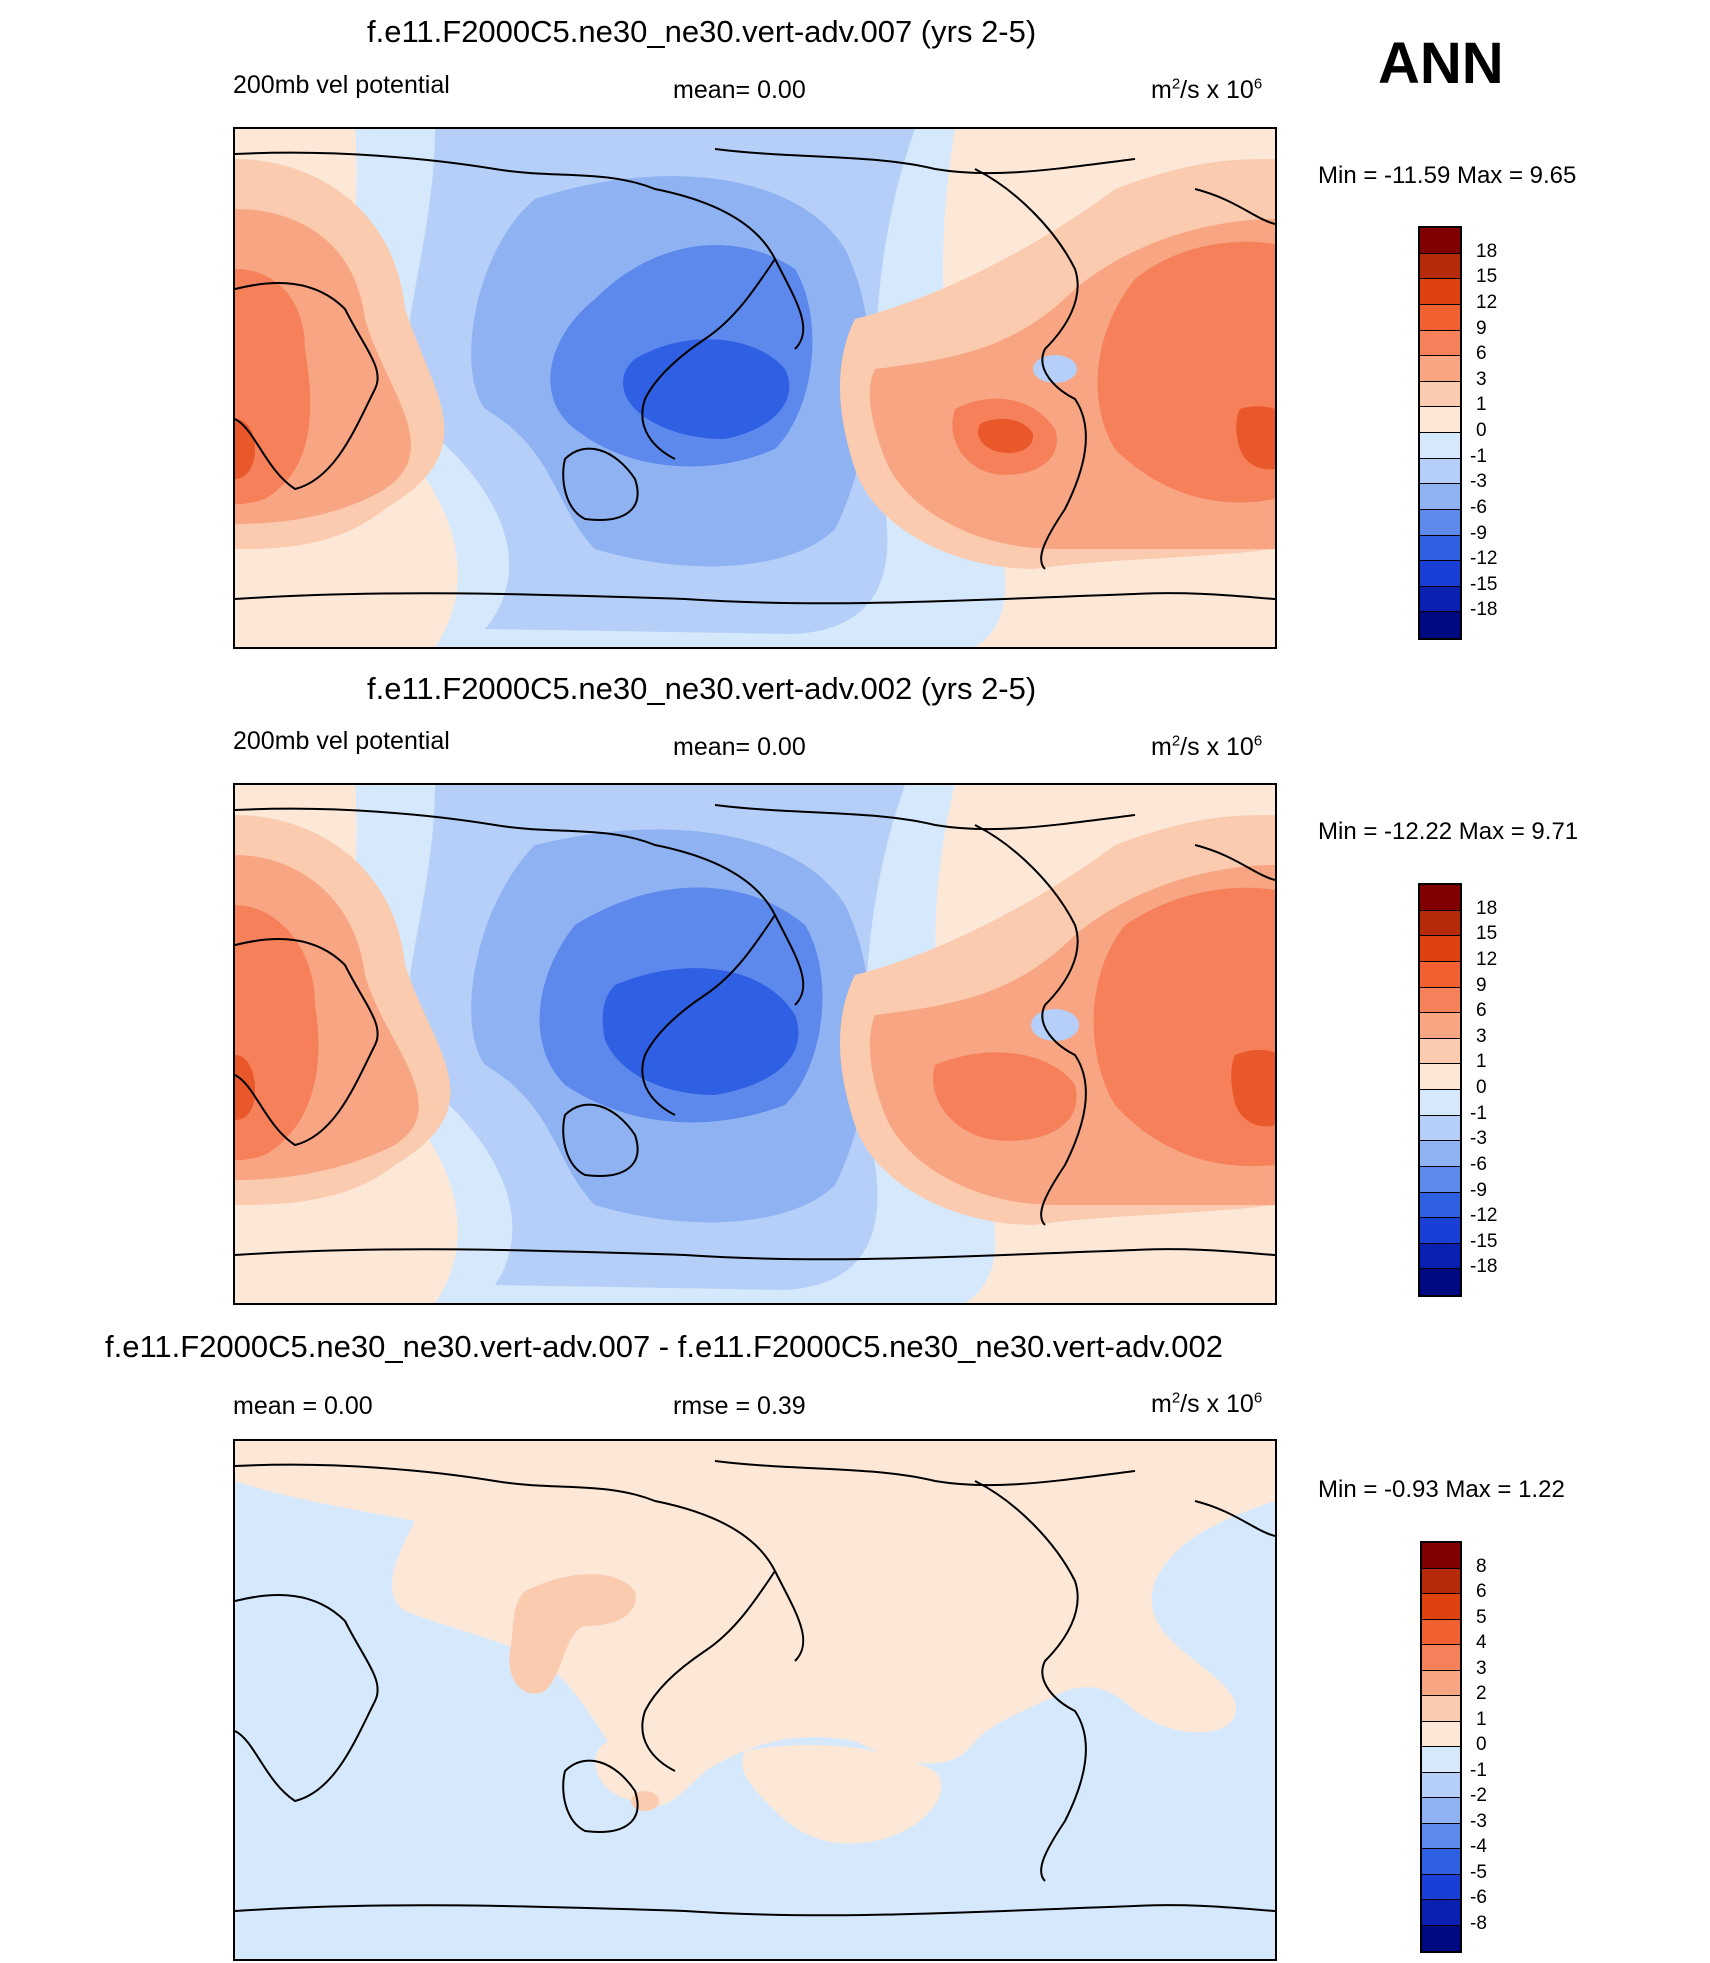  What do you see at coordinates (1484, 1267) in the screenshot?
I see `panel2-colorbar-tick-label: -18` at bounding box center [1484, 1267].